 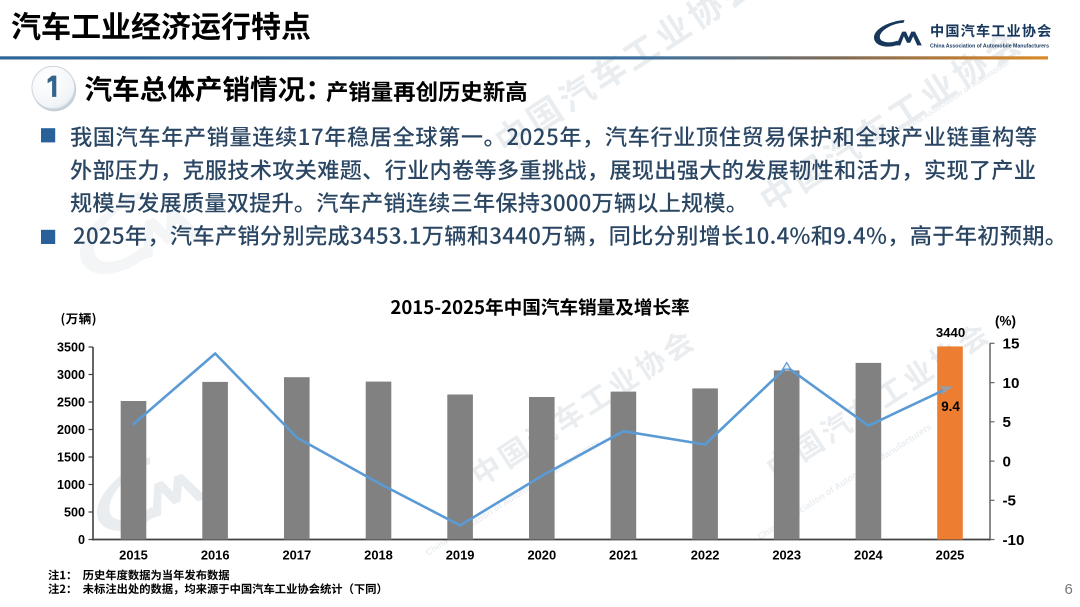 What do you see at coordinates (74, 512) in the screenshot?
I see `svg-text: 500` at bounding box center [74, 512].